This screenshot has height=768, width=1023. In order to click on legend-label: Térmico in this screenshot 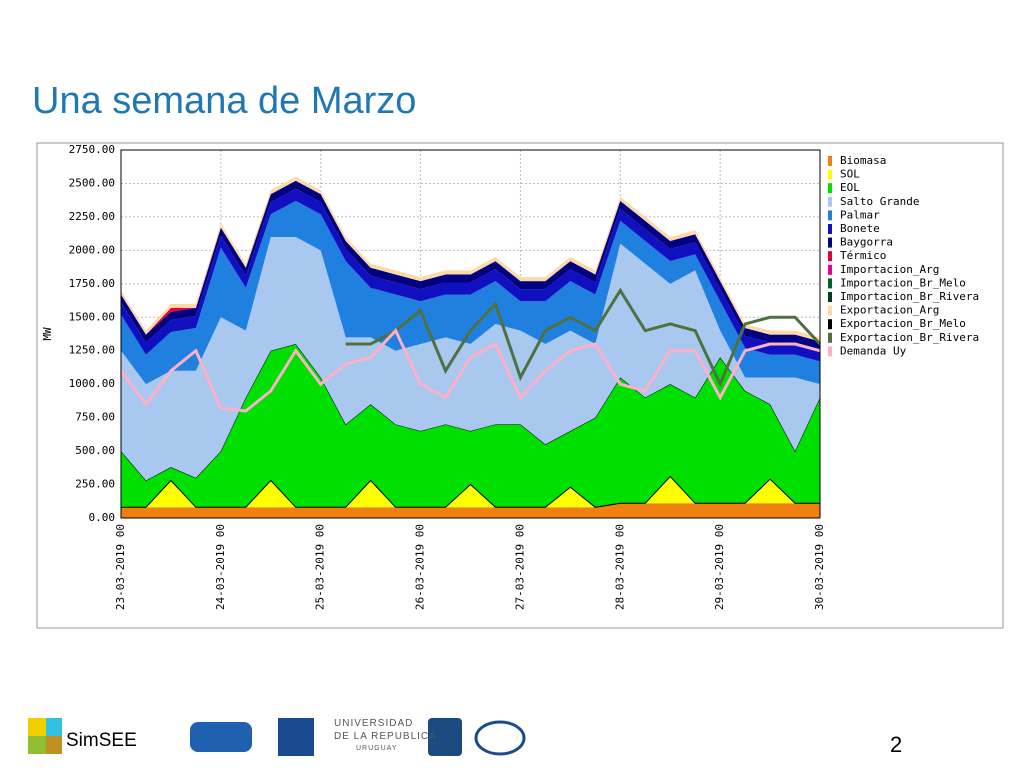, I will do `click(863, 255)`.